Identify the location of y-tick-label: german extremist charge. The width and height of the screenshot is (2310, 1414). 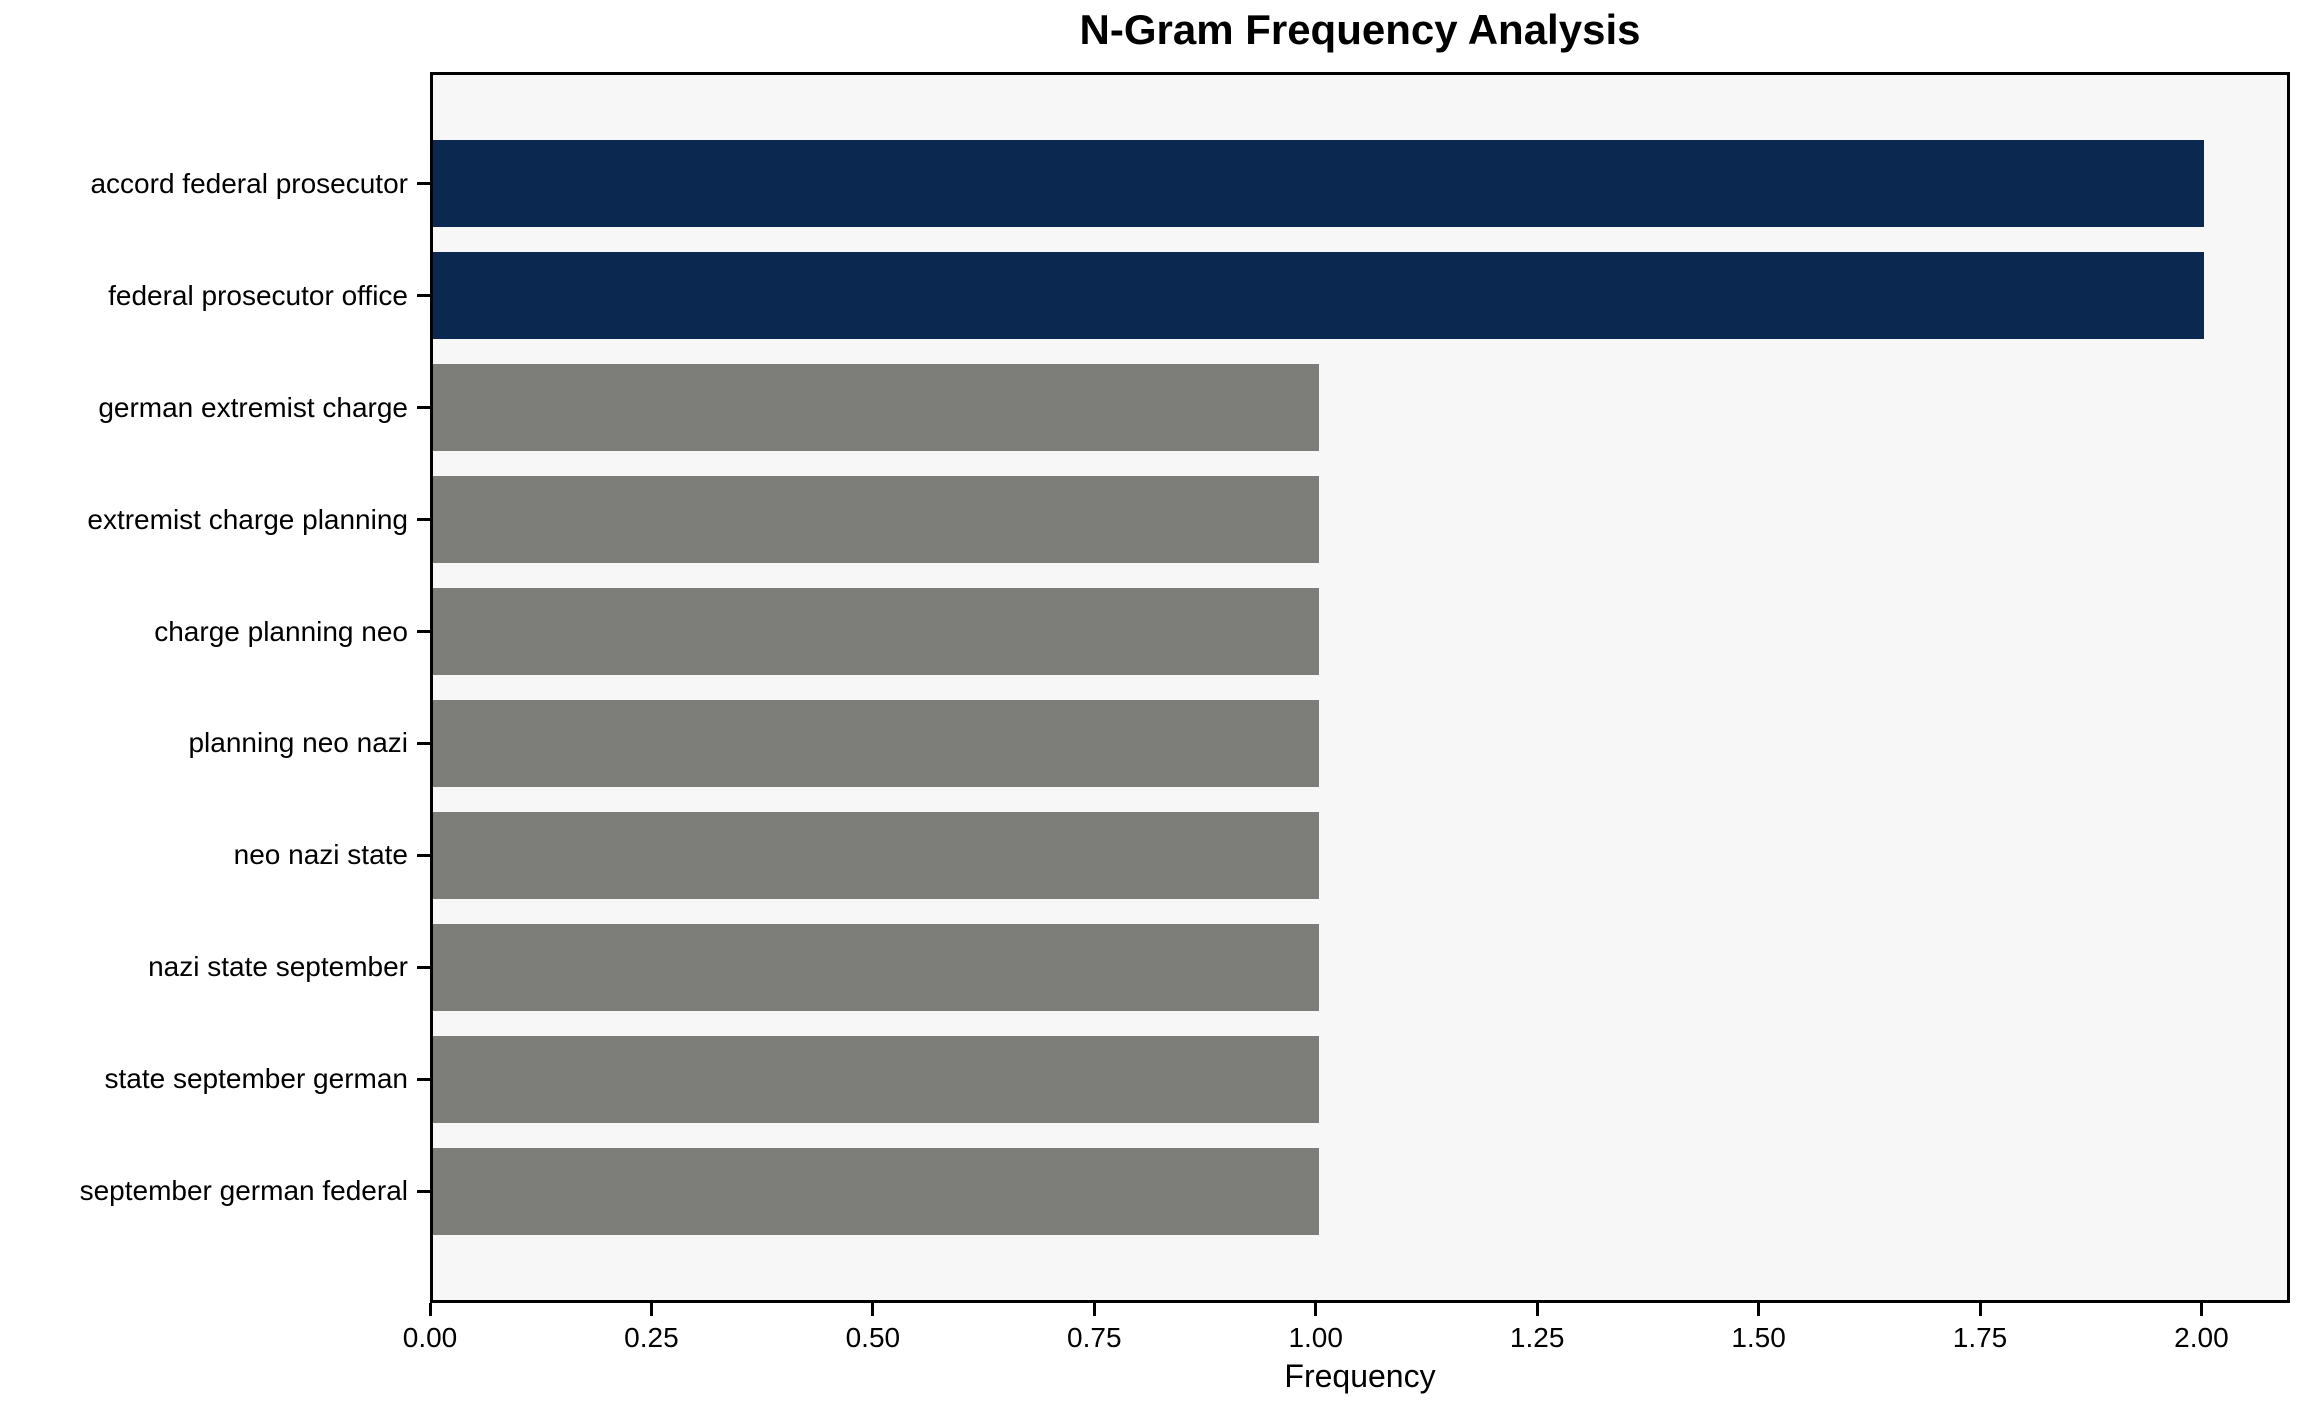
(253, 407).